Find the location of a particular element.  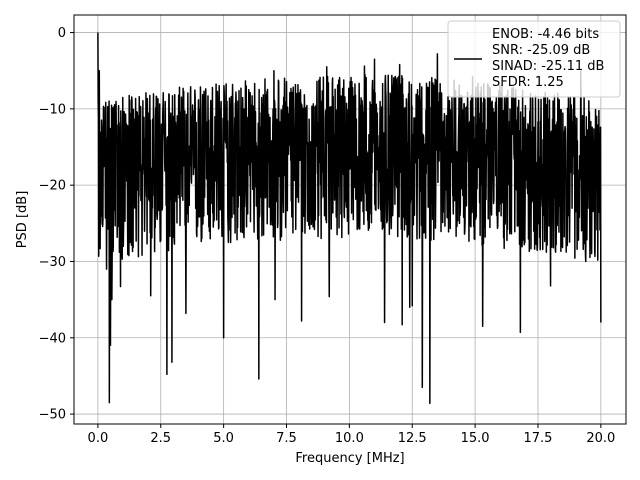

x-tick-label: 10.0 is located at coordinates (349, 438).